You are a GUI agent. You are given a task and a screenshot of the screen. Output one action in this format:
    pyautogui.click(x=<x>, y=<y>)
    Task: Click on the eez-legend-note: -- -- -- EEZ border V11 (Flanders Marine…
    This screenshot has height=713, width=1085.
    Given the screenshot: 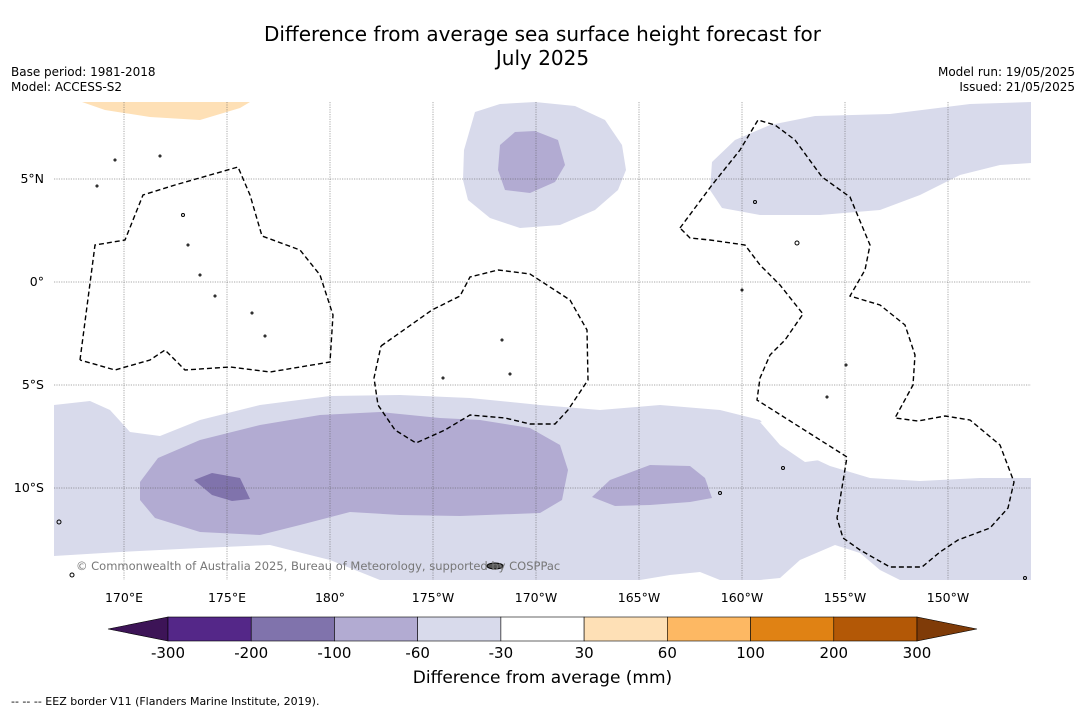 What is the action you would take?
    pyautogui.click(x=165, y=701)
    